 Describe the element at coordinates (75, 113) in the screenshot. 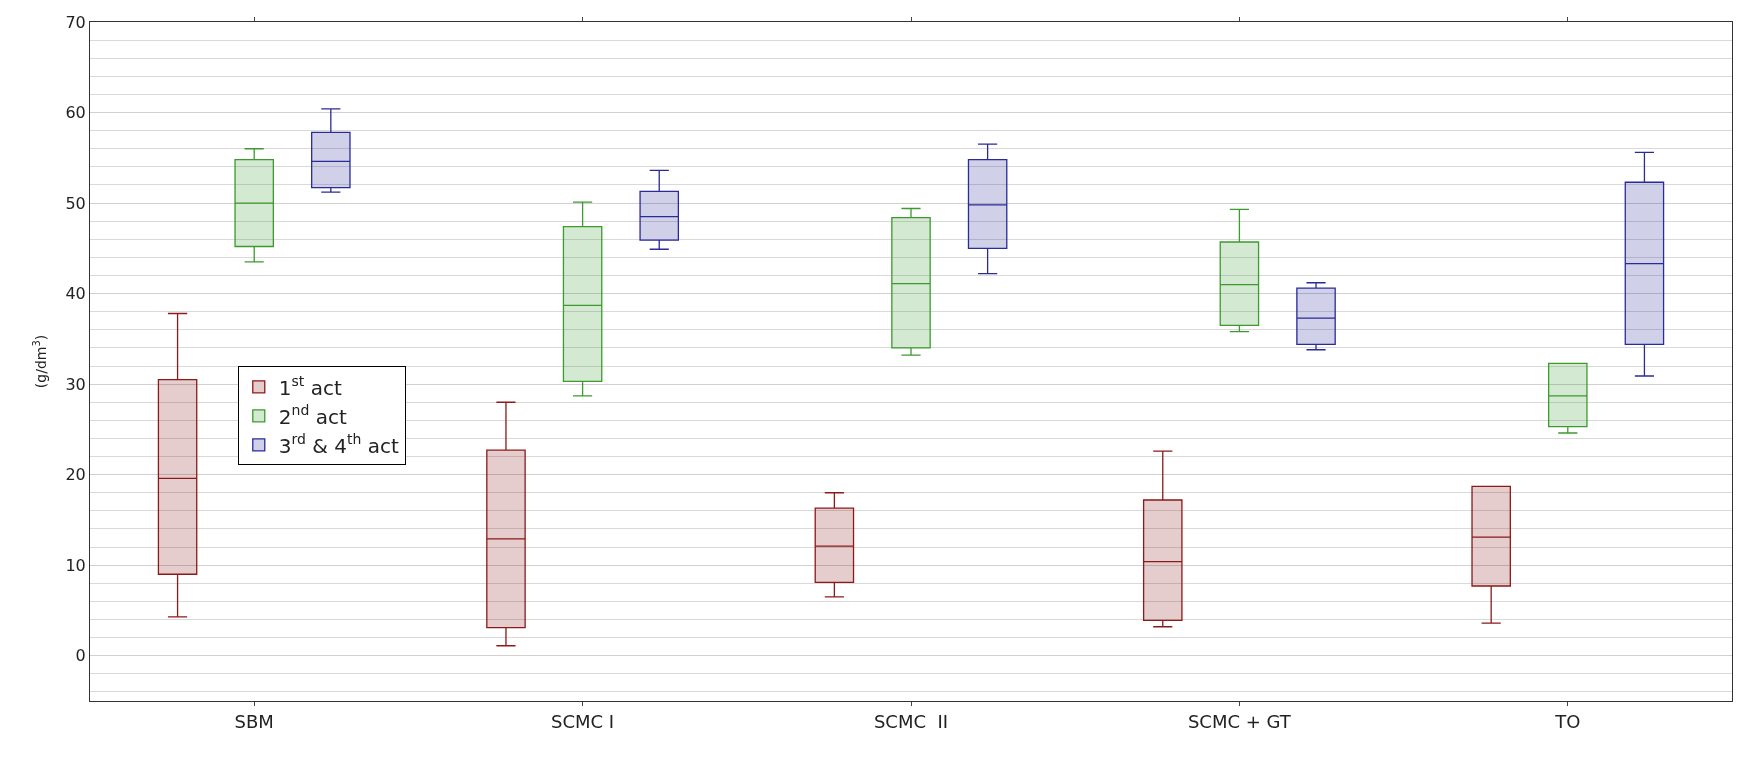

I see `y-tick-label: 60` at that location.